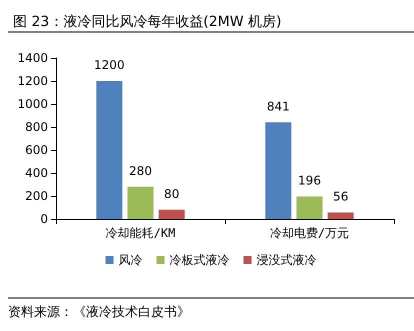  What do you see at coordinates (140, 171) in the screenshot?
I see `data-label: 280` at bounding box center [140, 171].